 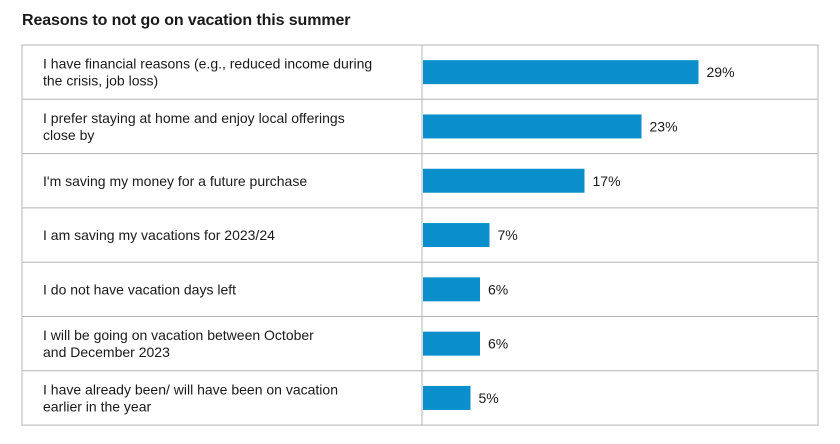 What do you see at coordinates (275, 289) in the screenshot?
I see `table-row: I do not have vacation days left 6%` at bounding box center [275, 289].